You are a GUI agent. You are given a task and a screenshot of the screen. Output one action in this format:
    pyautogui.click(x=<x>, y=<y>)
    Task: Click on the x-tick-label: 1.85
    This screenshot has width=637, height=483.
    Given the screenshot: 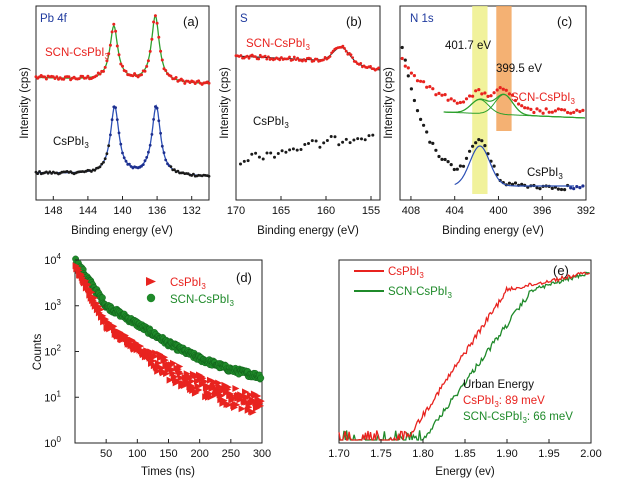 What is the action you would take?
    pyautogui.click(x=464, y=454)
    